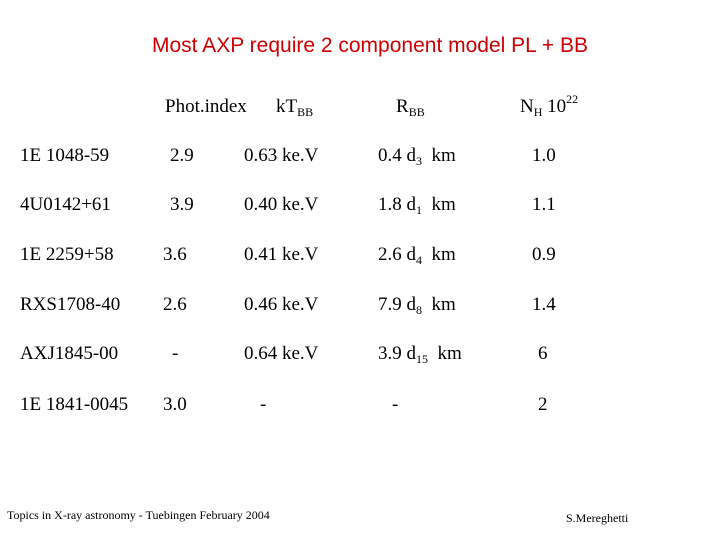 The width and height of the screenshot is (720, 540). Describe the element at coordinates (543, 404) in the screenshot. I see `row-nh: 2` at that location.